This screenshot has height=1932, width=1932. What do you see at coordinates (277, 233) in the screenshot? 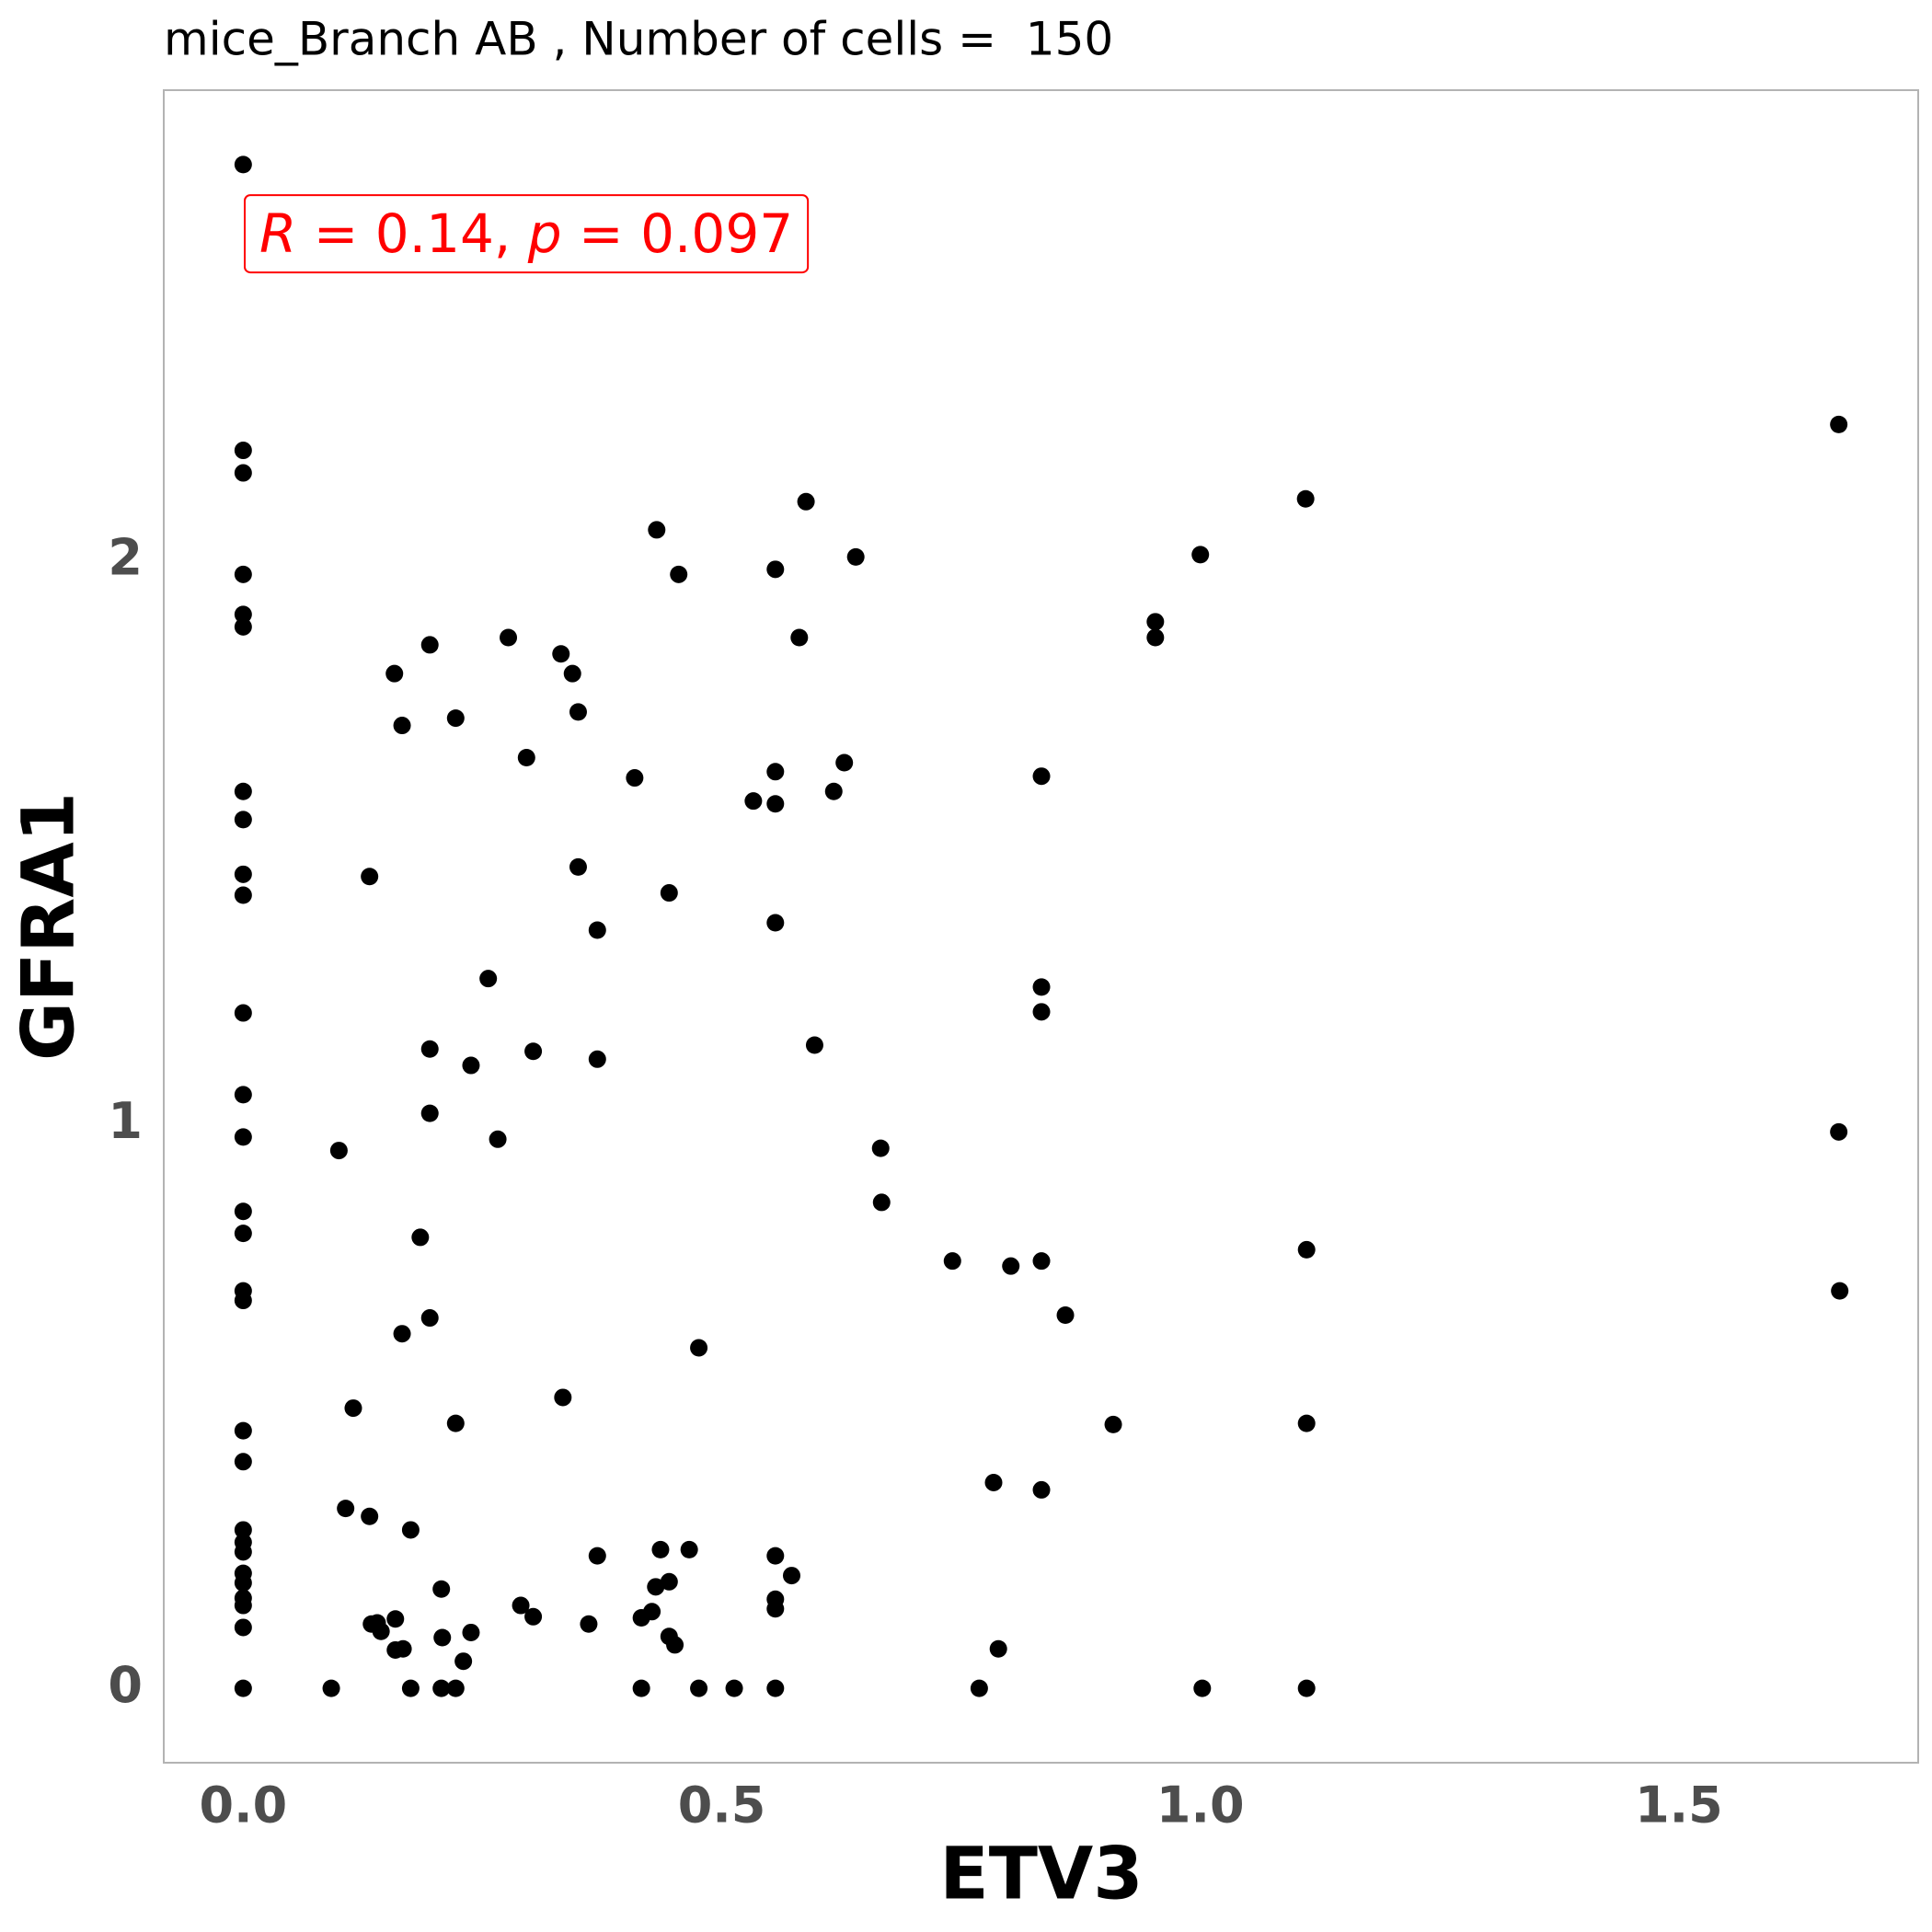
I see `annotation-part: R` at bounding box center [277, 233].